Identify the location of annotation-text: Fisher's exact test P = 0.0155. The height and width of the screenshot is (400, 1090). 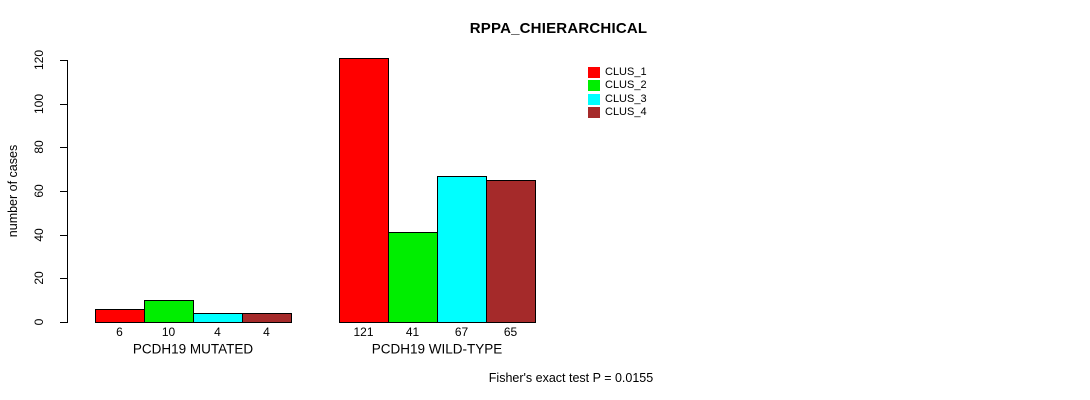
(571, 378).